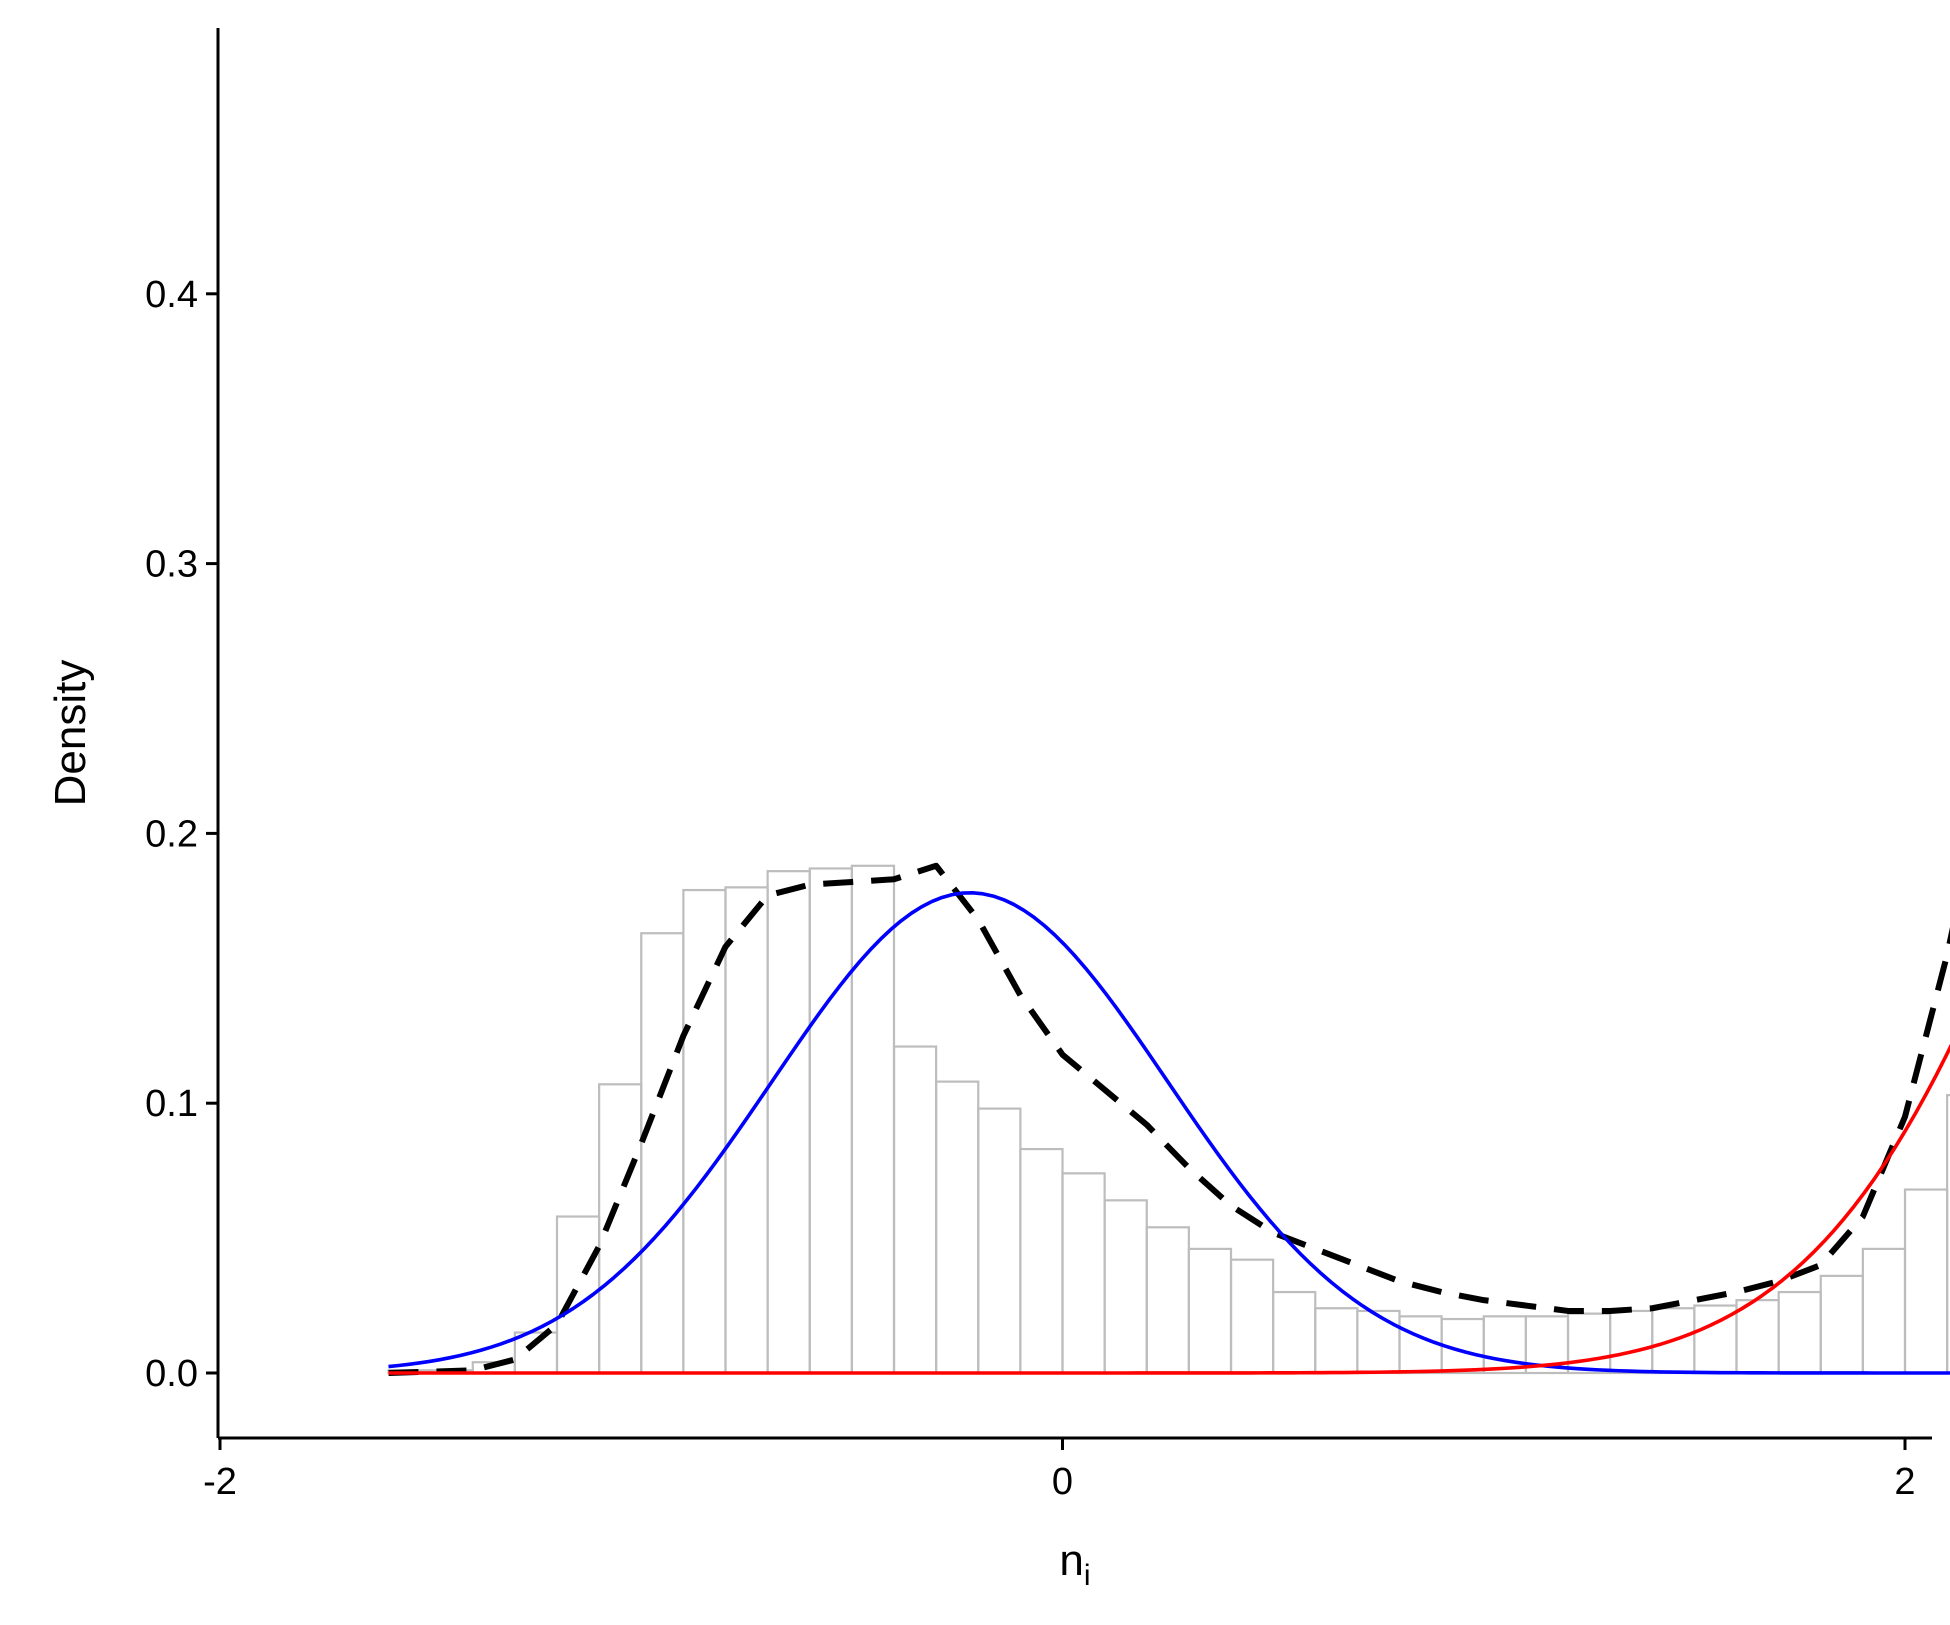 The height and width of the screenshot is (1625, 1950). Describe the element at coordinates (220, 1482) in the screenshot. I see `x-tick-label: -2` at that location.